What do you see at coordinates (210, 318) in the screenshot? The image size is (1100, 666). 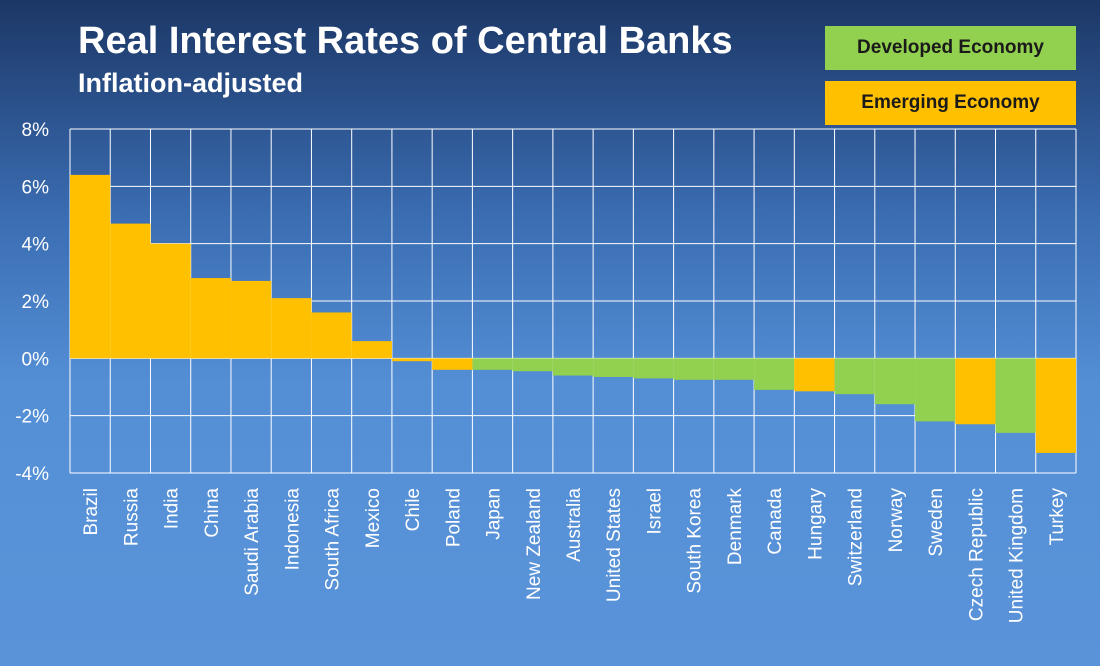 I see `bar-china` at bounding box center [210, 318].